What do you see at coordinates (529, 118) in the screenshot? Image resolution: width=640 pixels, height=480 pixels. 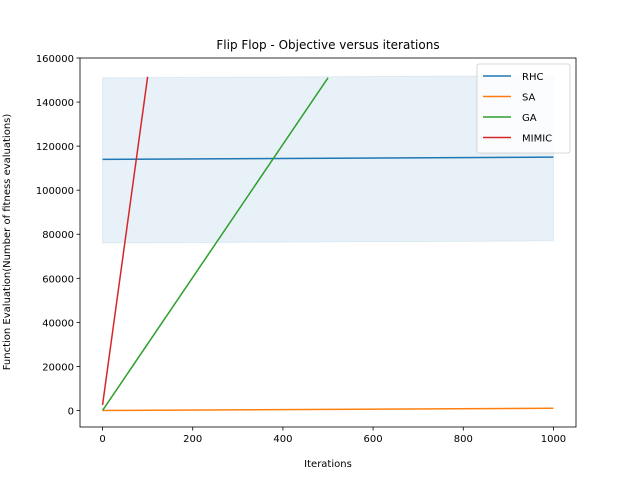 I see `legend-label-ga: GA` at bounding box center [529, 118].